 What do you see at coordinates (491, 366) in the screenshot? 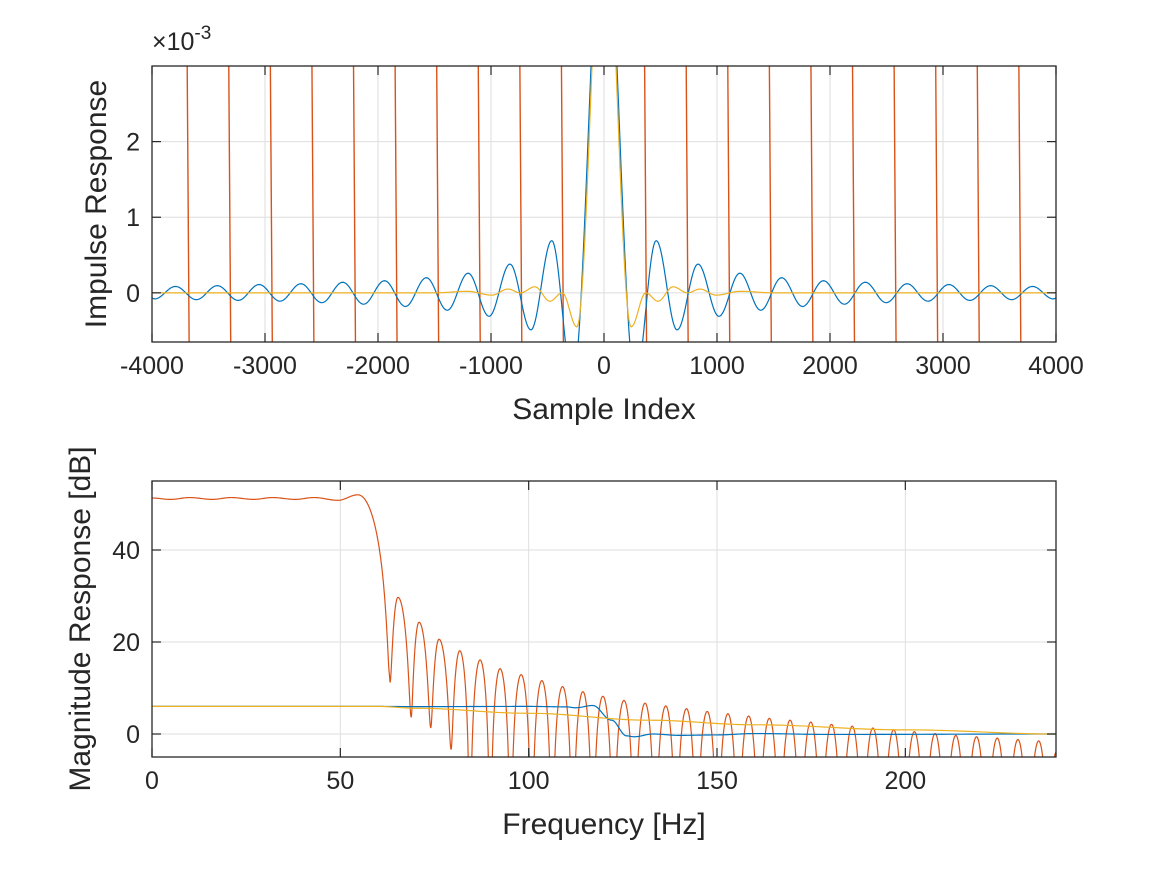
I see `x-tick-label: -1000` at bounding box center [491, 366].